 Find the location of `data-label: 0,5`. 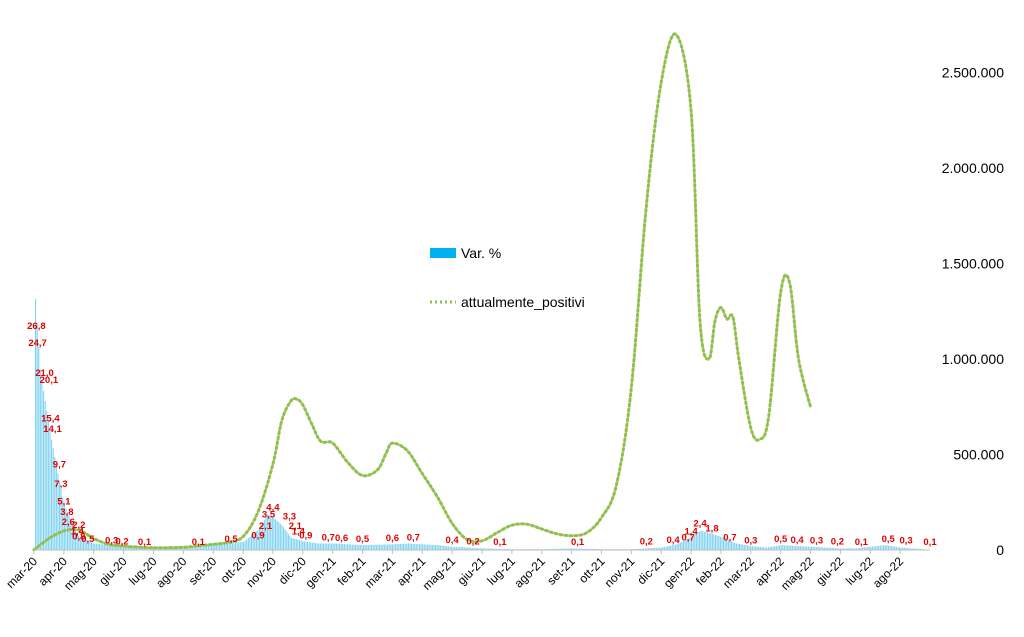

data-label: 0,5 is located at coordinates (889, 539).